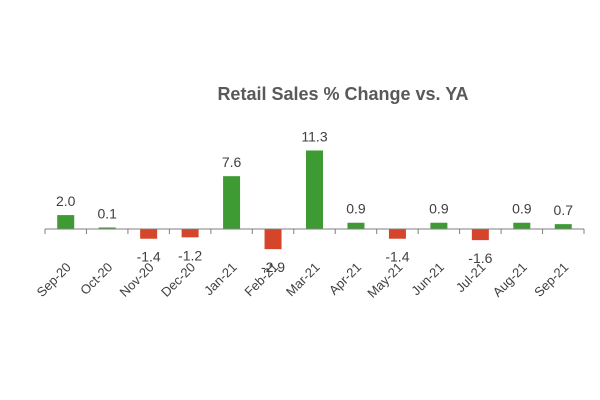  What do you see at coordinates (220, 279) in the screenshot?
I see `x-tick-label-jan-21: Jan-21` at bounding box center [220, 279].